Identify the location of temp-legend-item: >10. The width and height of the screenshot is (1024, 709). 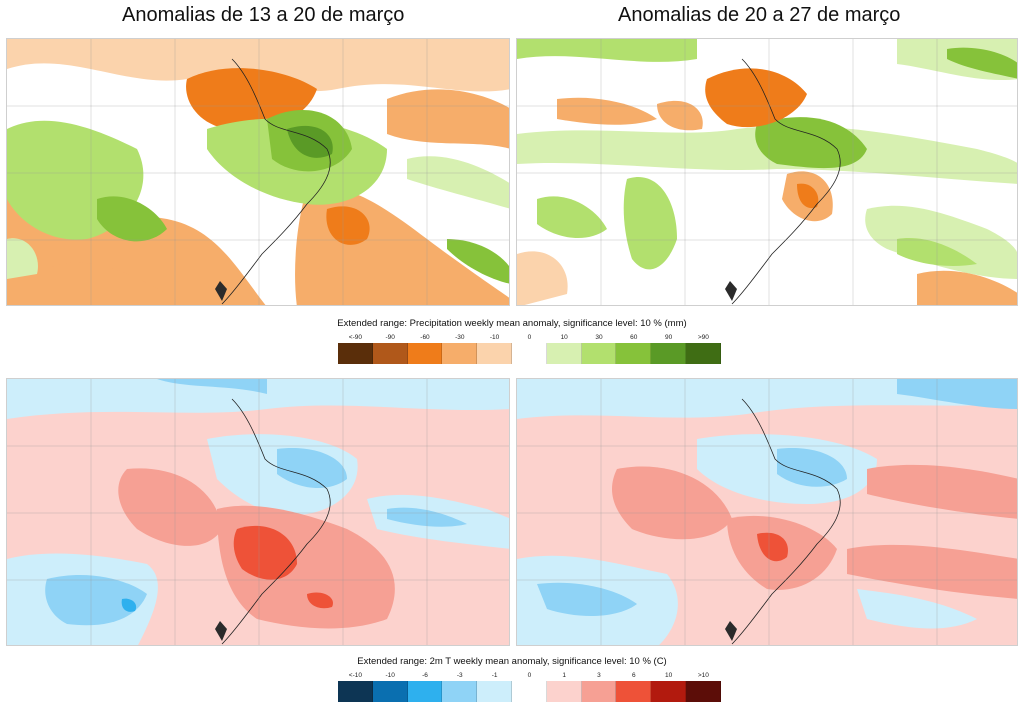
(703, 686).